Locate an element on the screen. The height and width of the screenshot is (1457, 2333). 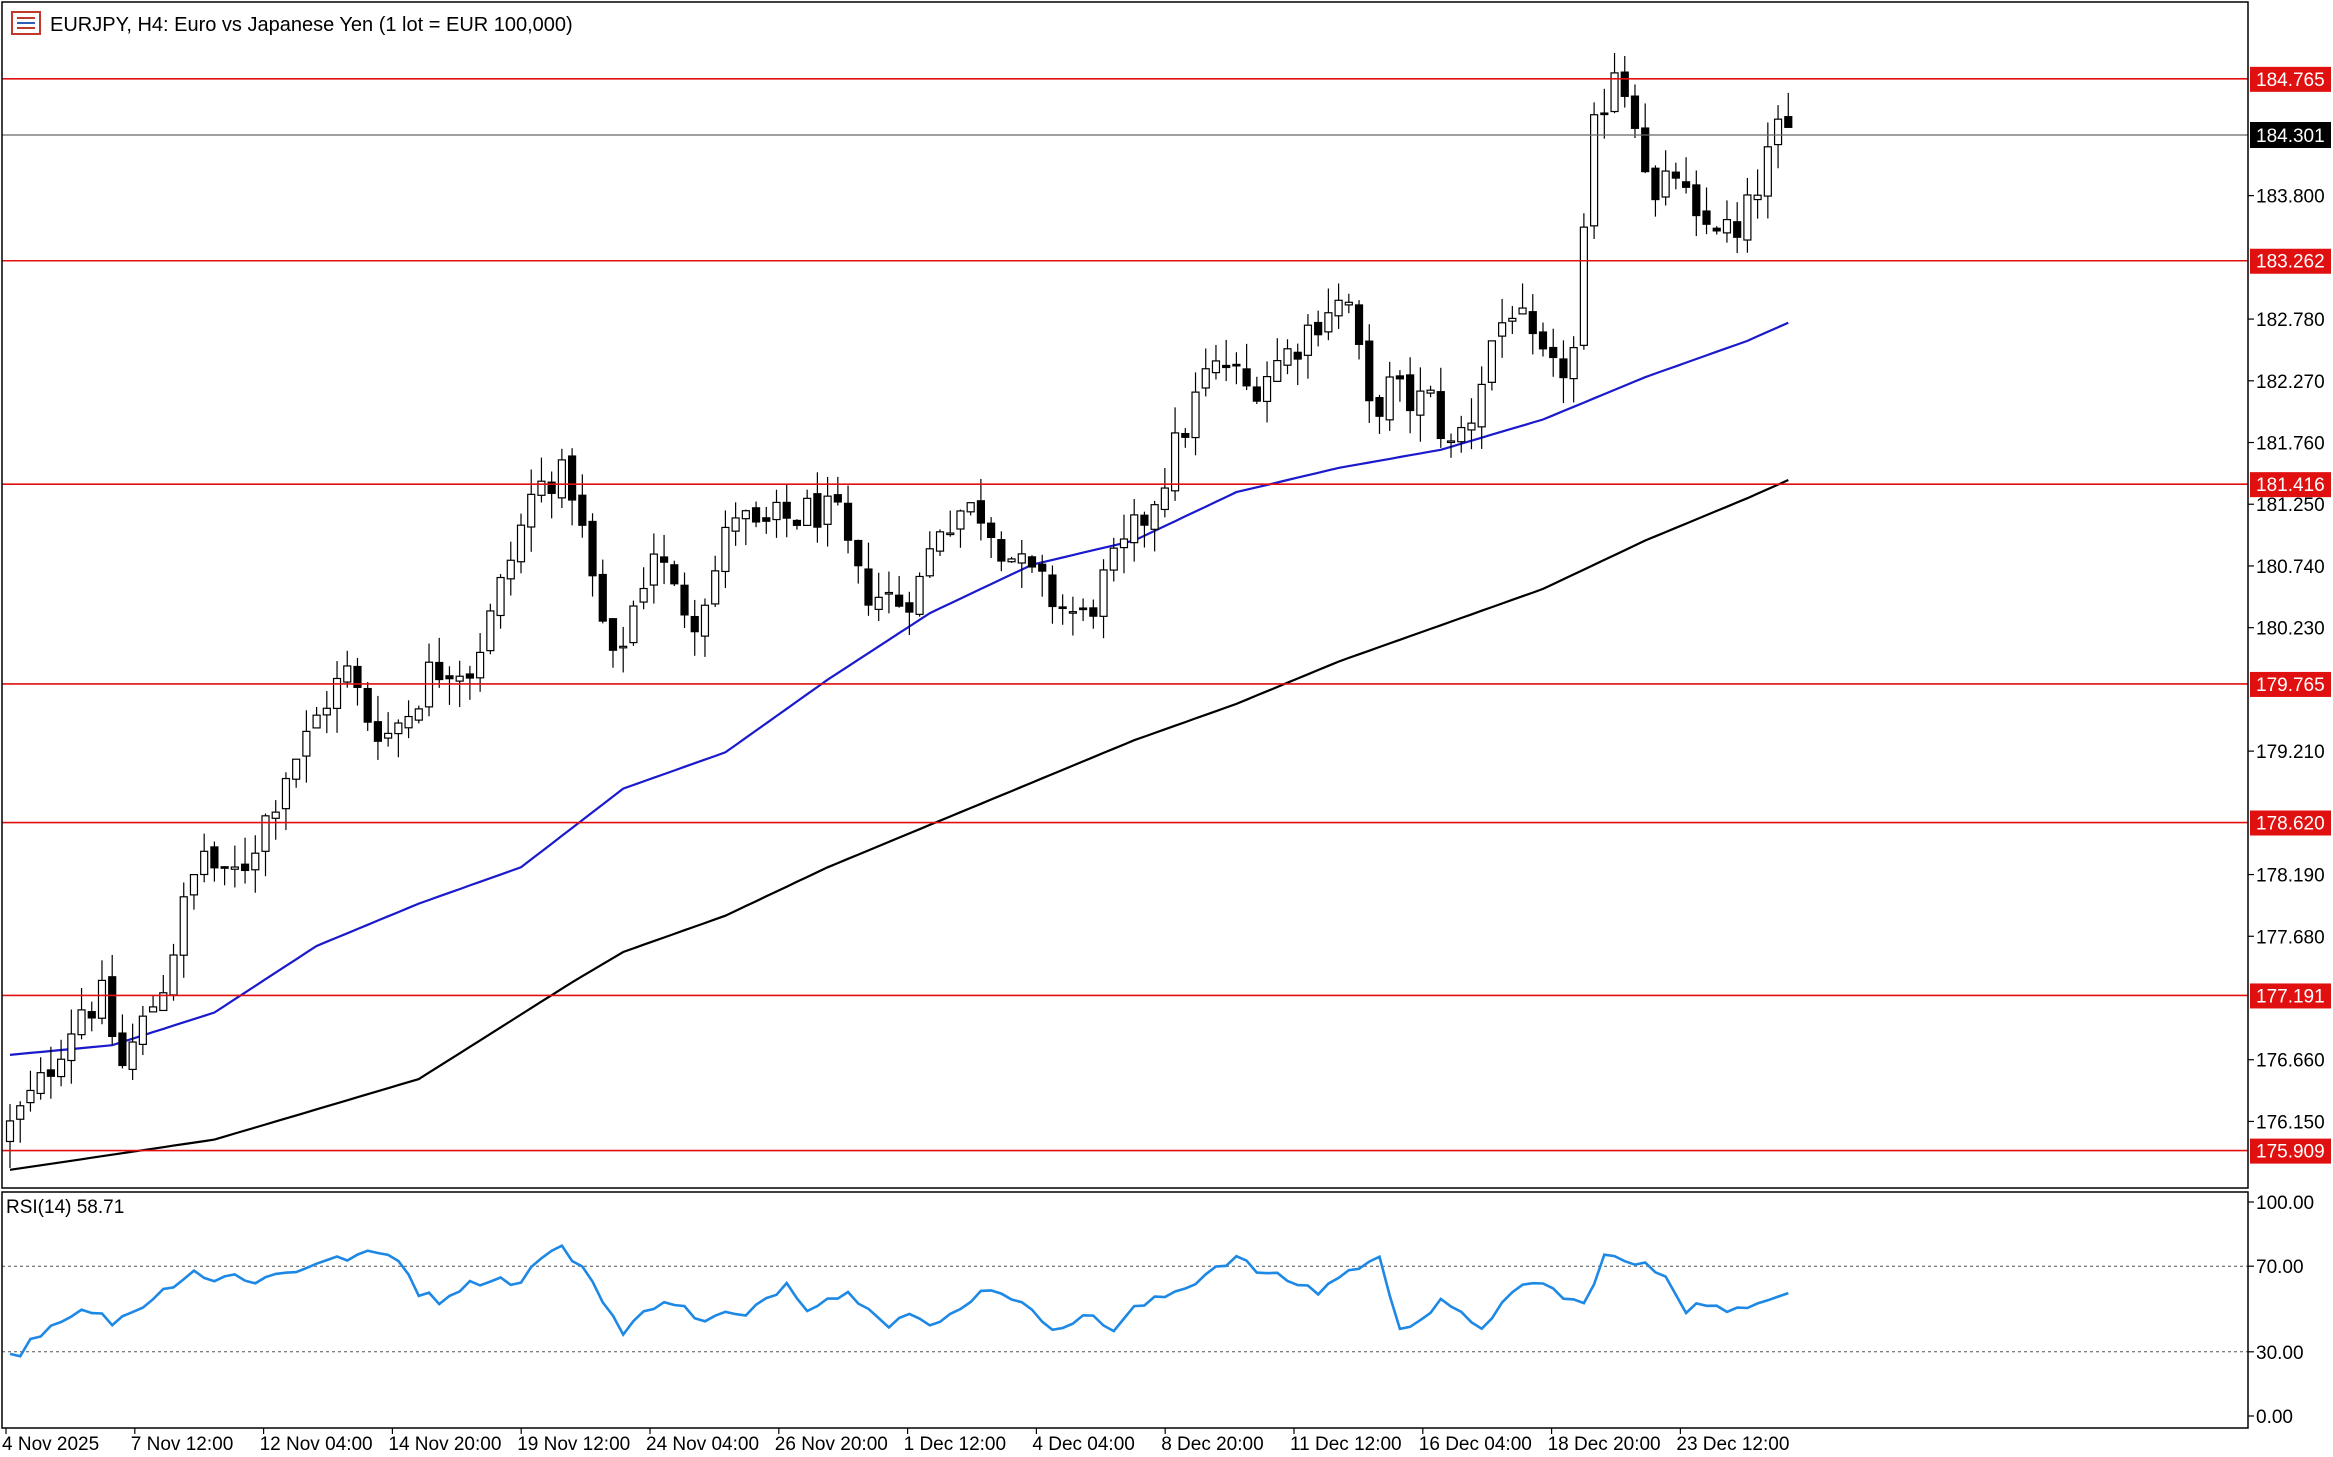
chart-type-icon is located at coordinates (26, 23).